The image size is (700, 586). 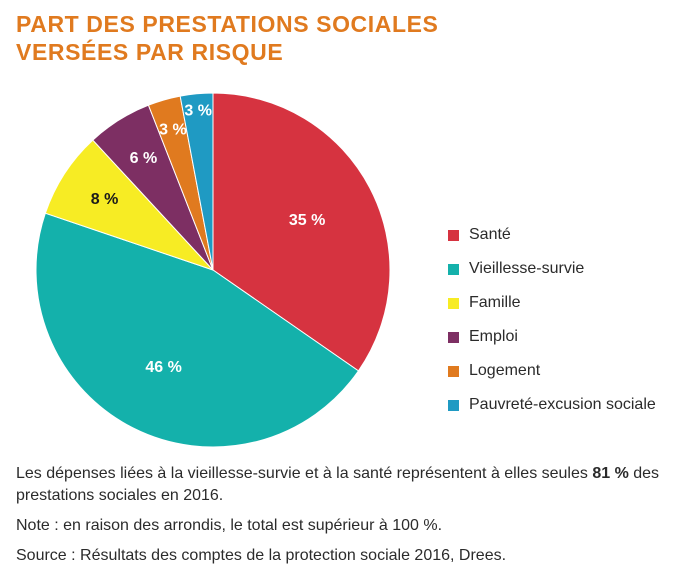 What do you see at coordinates (552, 303) in the screenshot?
I see `legend-item-famille: Famille` at bounding box center [552, 303].